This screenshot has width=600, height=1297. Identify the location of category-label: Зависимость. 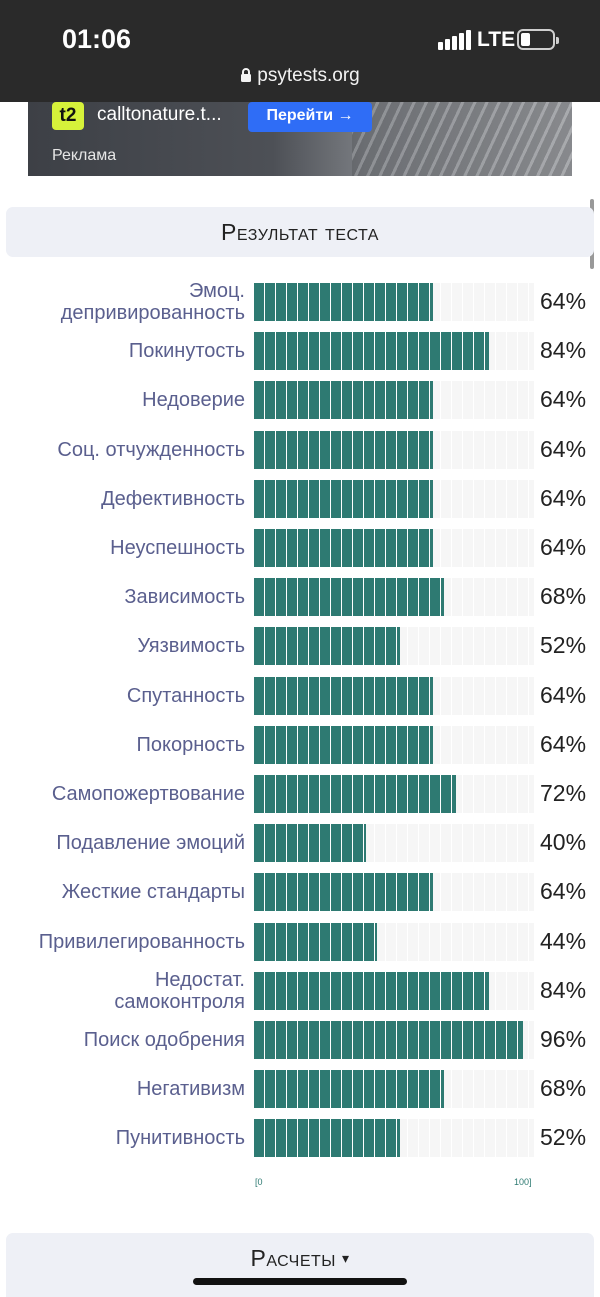
(122, 597).